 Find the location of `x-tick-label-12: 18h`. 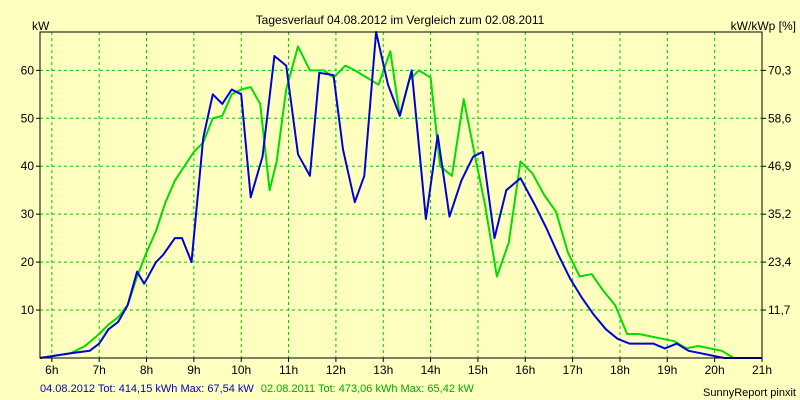

x-tick-label-12: 18h is located at coordinates (620, 370).